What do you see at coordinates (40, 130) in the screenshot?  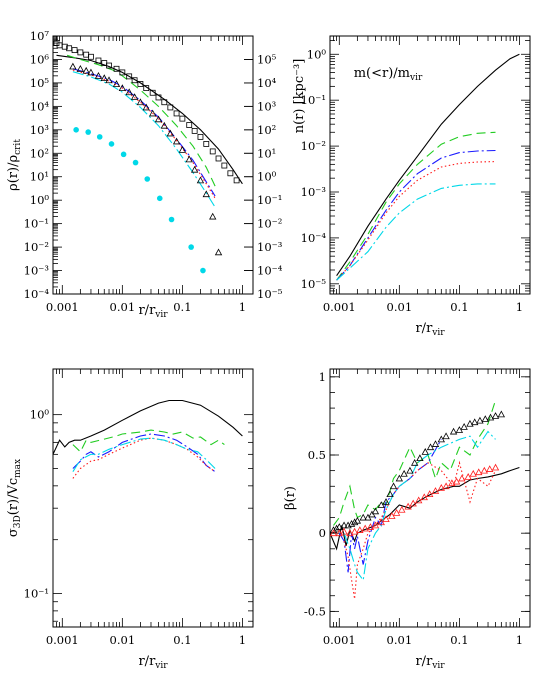 I see `y-tick-label: 10³` at bounding box center [40, 130].